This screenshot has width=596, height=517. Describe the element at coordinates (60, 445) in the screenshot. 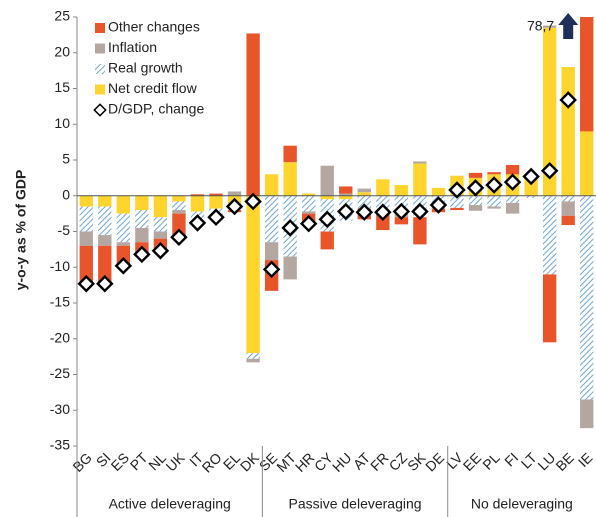

I see `y-tick-label: -35` at that location.